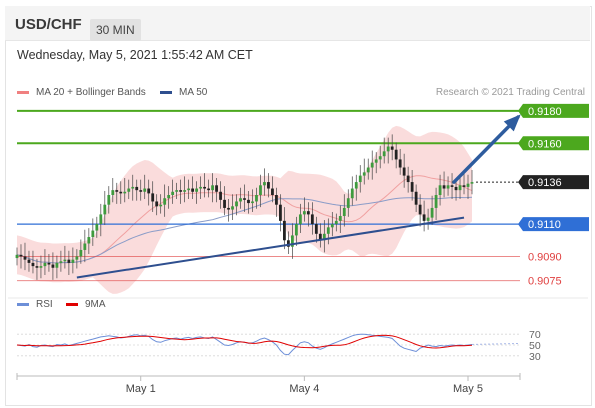 This screenshot has height=408, width=595. I want to click on report-datetime: Wednesday, May 5, 2021 1:55:42 AM CET, so click(135, 55).